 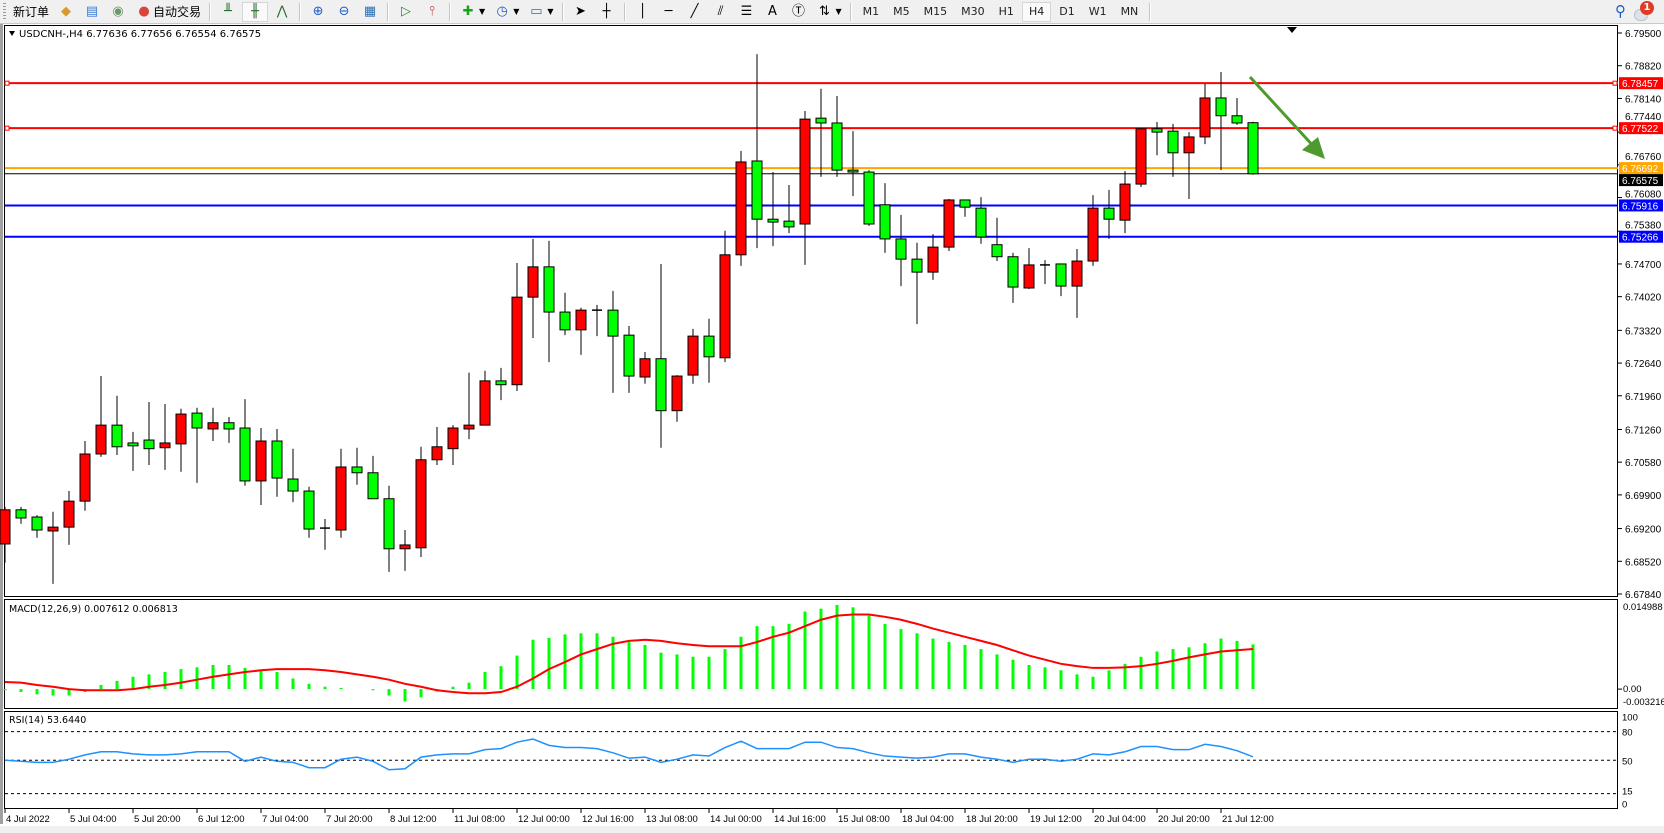 I want to click on timeframe-w1: W1, so click(x=1097, y=11).